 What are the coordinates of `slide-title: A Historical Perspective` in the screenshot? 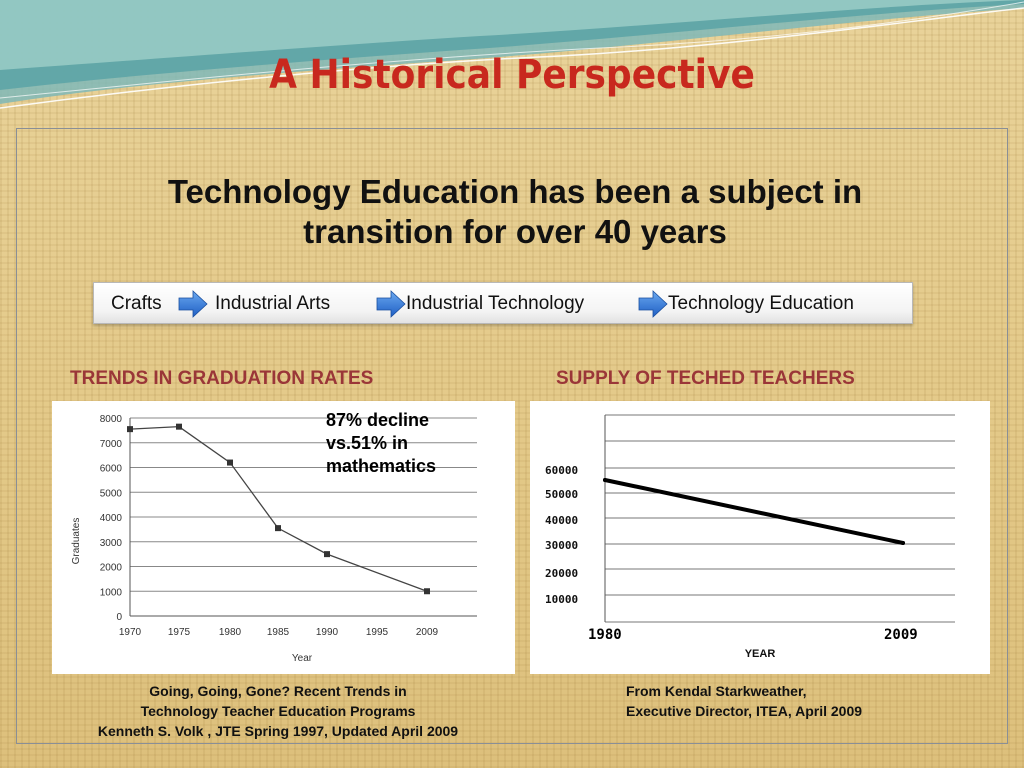 It's located at (512, 75).